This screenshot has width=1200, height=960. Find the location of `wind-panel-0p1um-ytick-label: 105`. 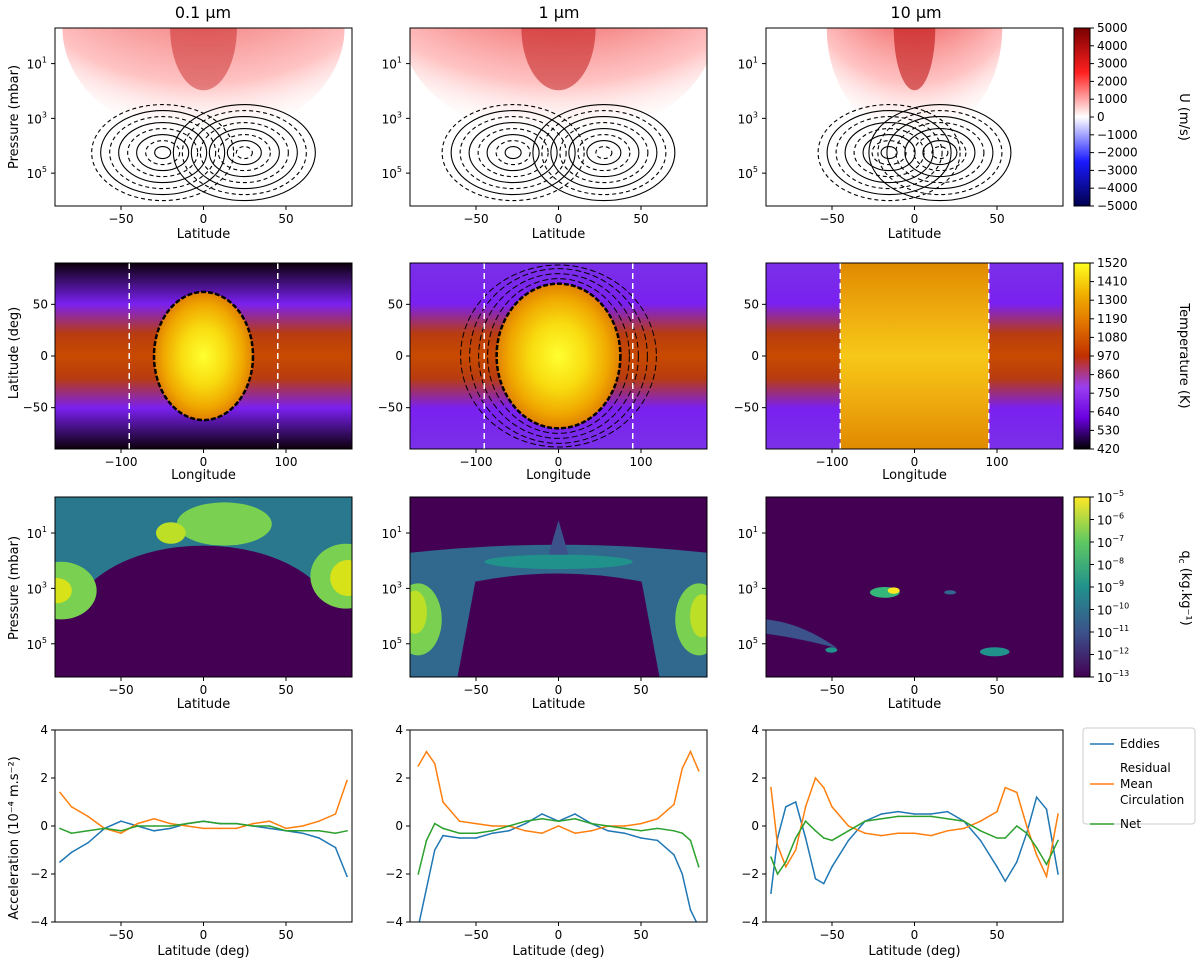

wind-panel-0p1um-ytick-label: 105 is located at coordinates (37, 173).